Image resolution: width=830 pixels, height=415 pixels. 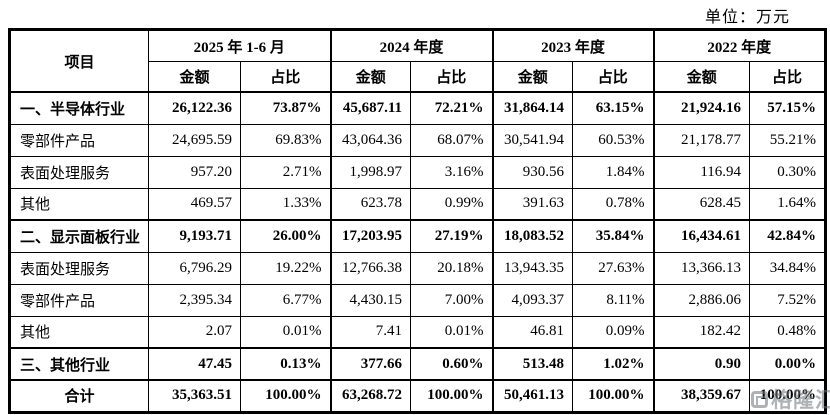 I want to click on ratio-cell: 57.15%, so click(x=788, y=108).